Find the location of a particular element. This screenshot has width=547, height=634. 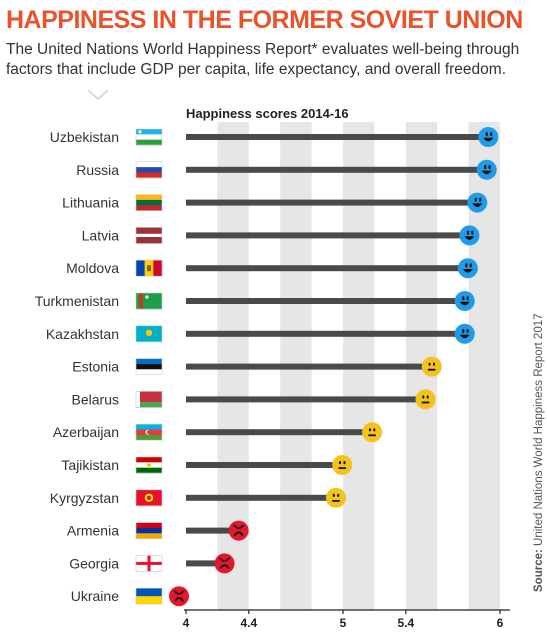

flag-armenia-icon is located at coordinates (149, 530).